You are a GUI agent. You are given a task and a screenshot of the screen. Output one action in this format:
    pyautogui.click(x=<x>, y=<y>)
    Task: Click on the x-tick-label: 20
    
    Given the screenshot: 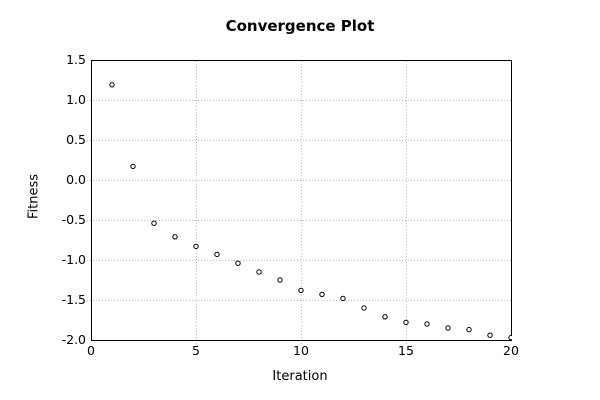 What is the action you would take?
    pyautogui.click(x=511, y=350)
    